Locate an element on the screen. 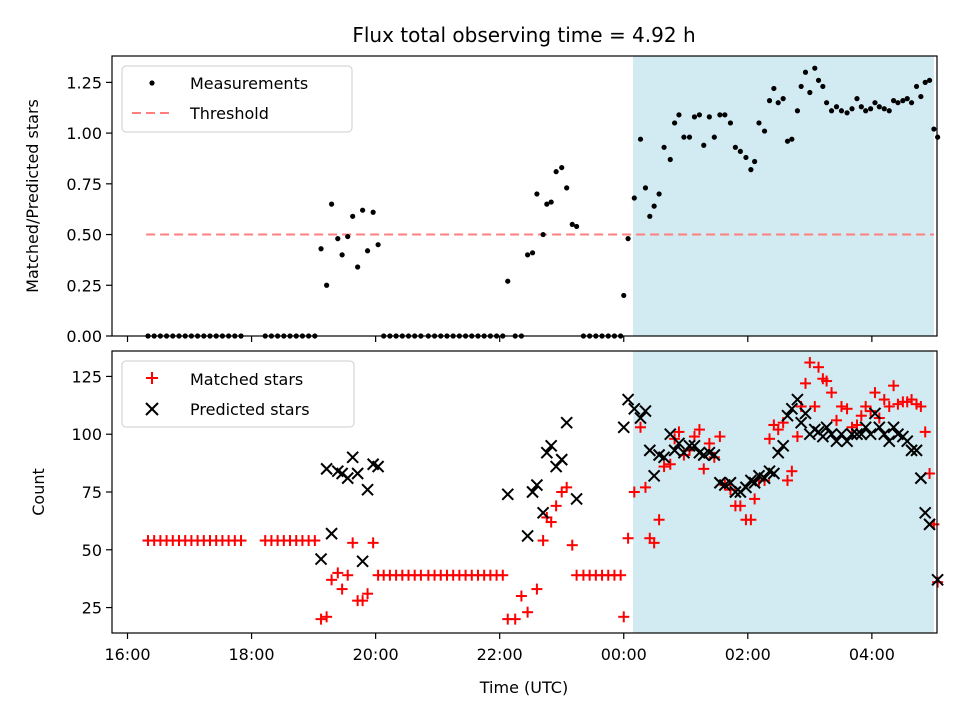 This screenshot has height=720, width=960. legend-predicted-label: Predicted stars is located at coordinates (250, 409).